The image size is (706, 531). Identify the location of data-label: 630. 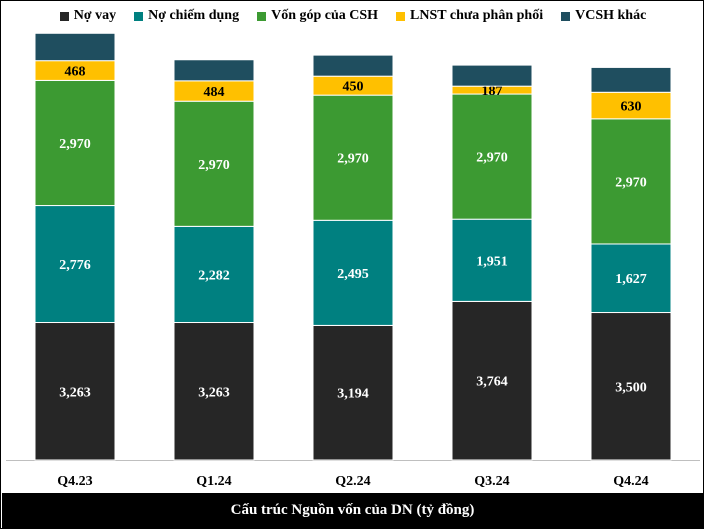
(631, 107).